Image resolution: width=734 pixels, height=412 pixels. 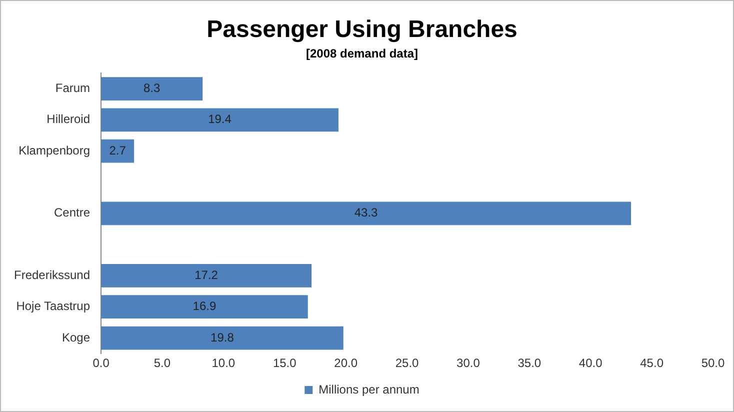 I want to click on data-label: 19.4, so click(x=220, y=119).